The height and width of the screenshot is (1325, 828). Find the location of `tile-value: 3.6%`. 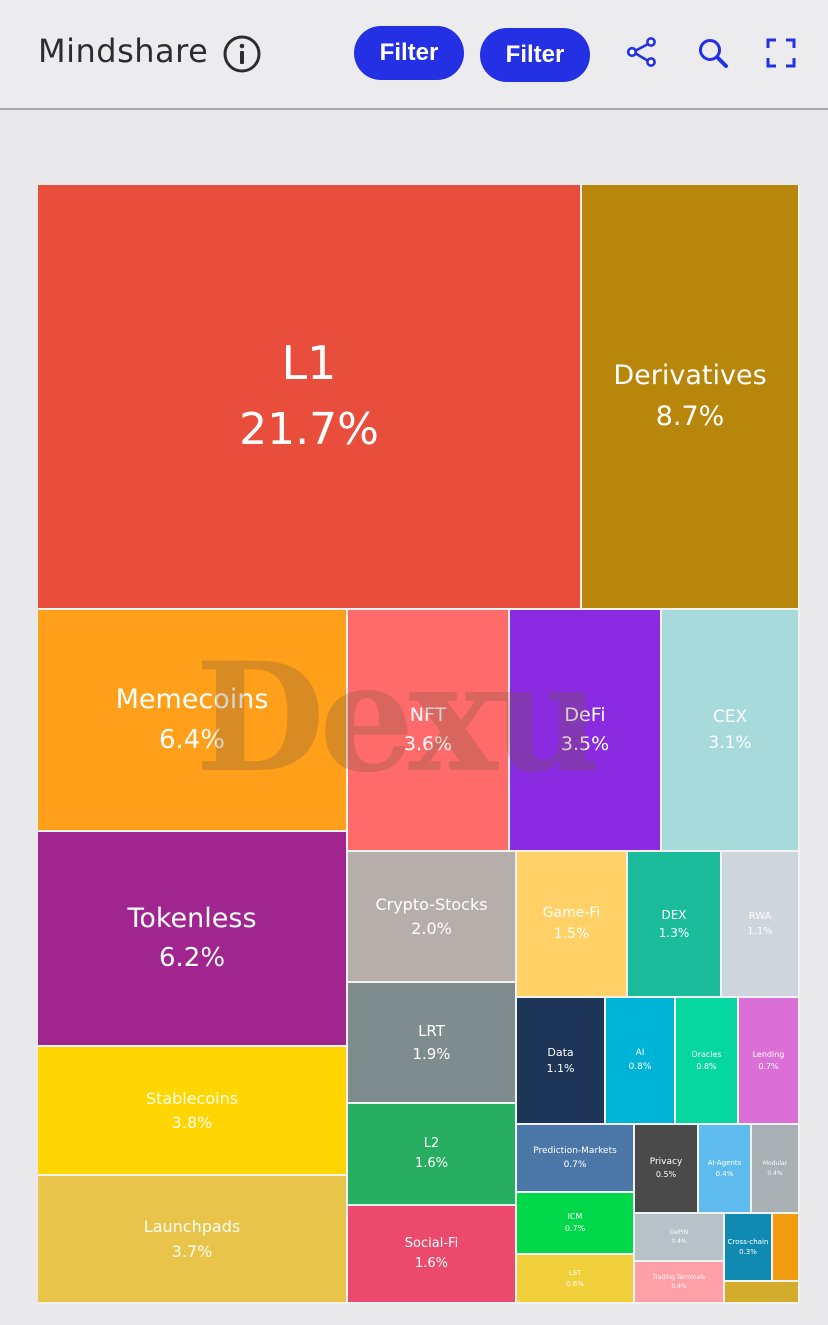

tile-value: 3.6% is located at coordinates (428, 744).